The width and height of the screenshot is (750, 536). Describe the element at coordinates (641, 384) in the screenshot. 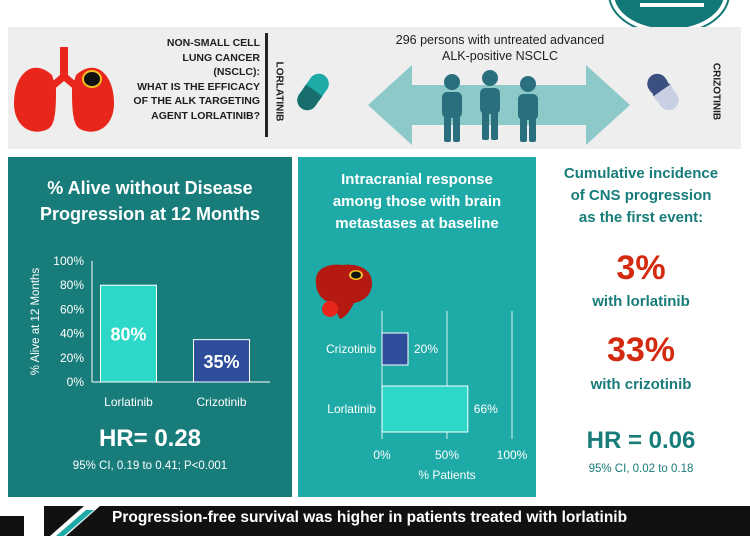

I see `cns-crizotinib-label: with crizotinib` at that location.